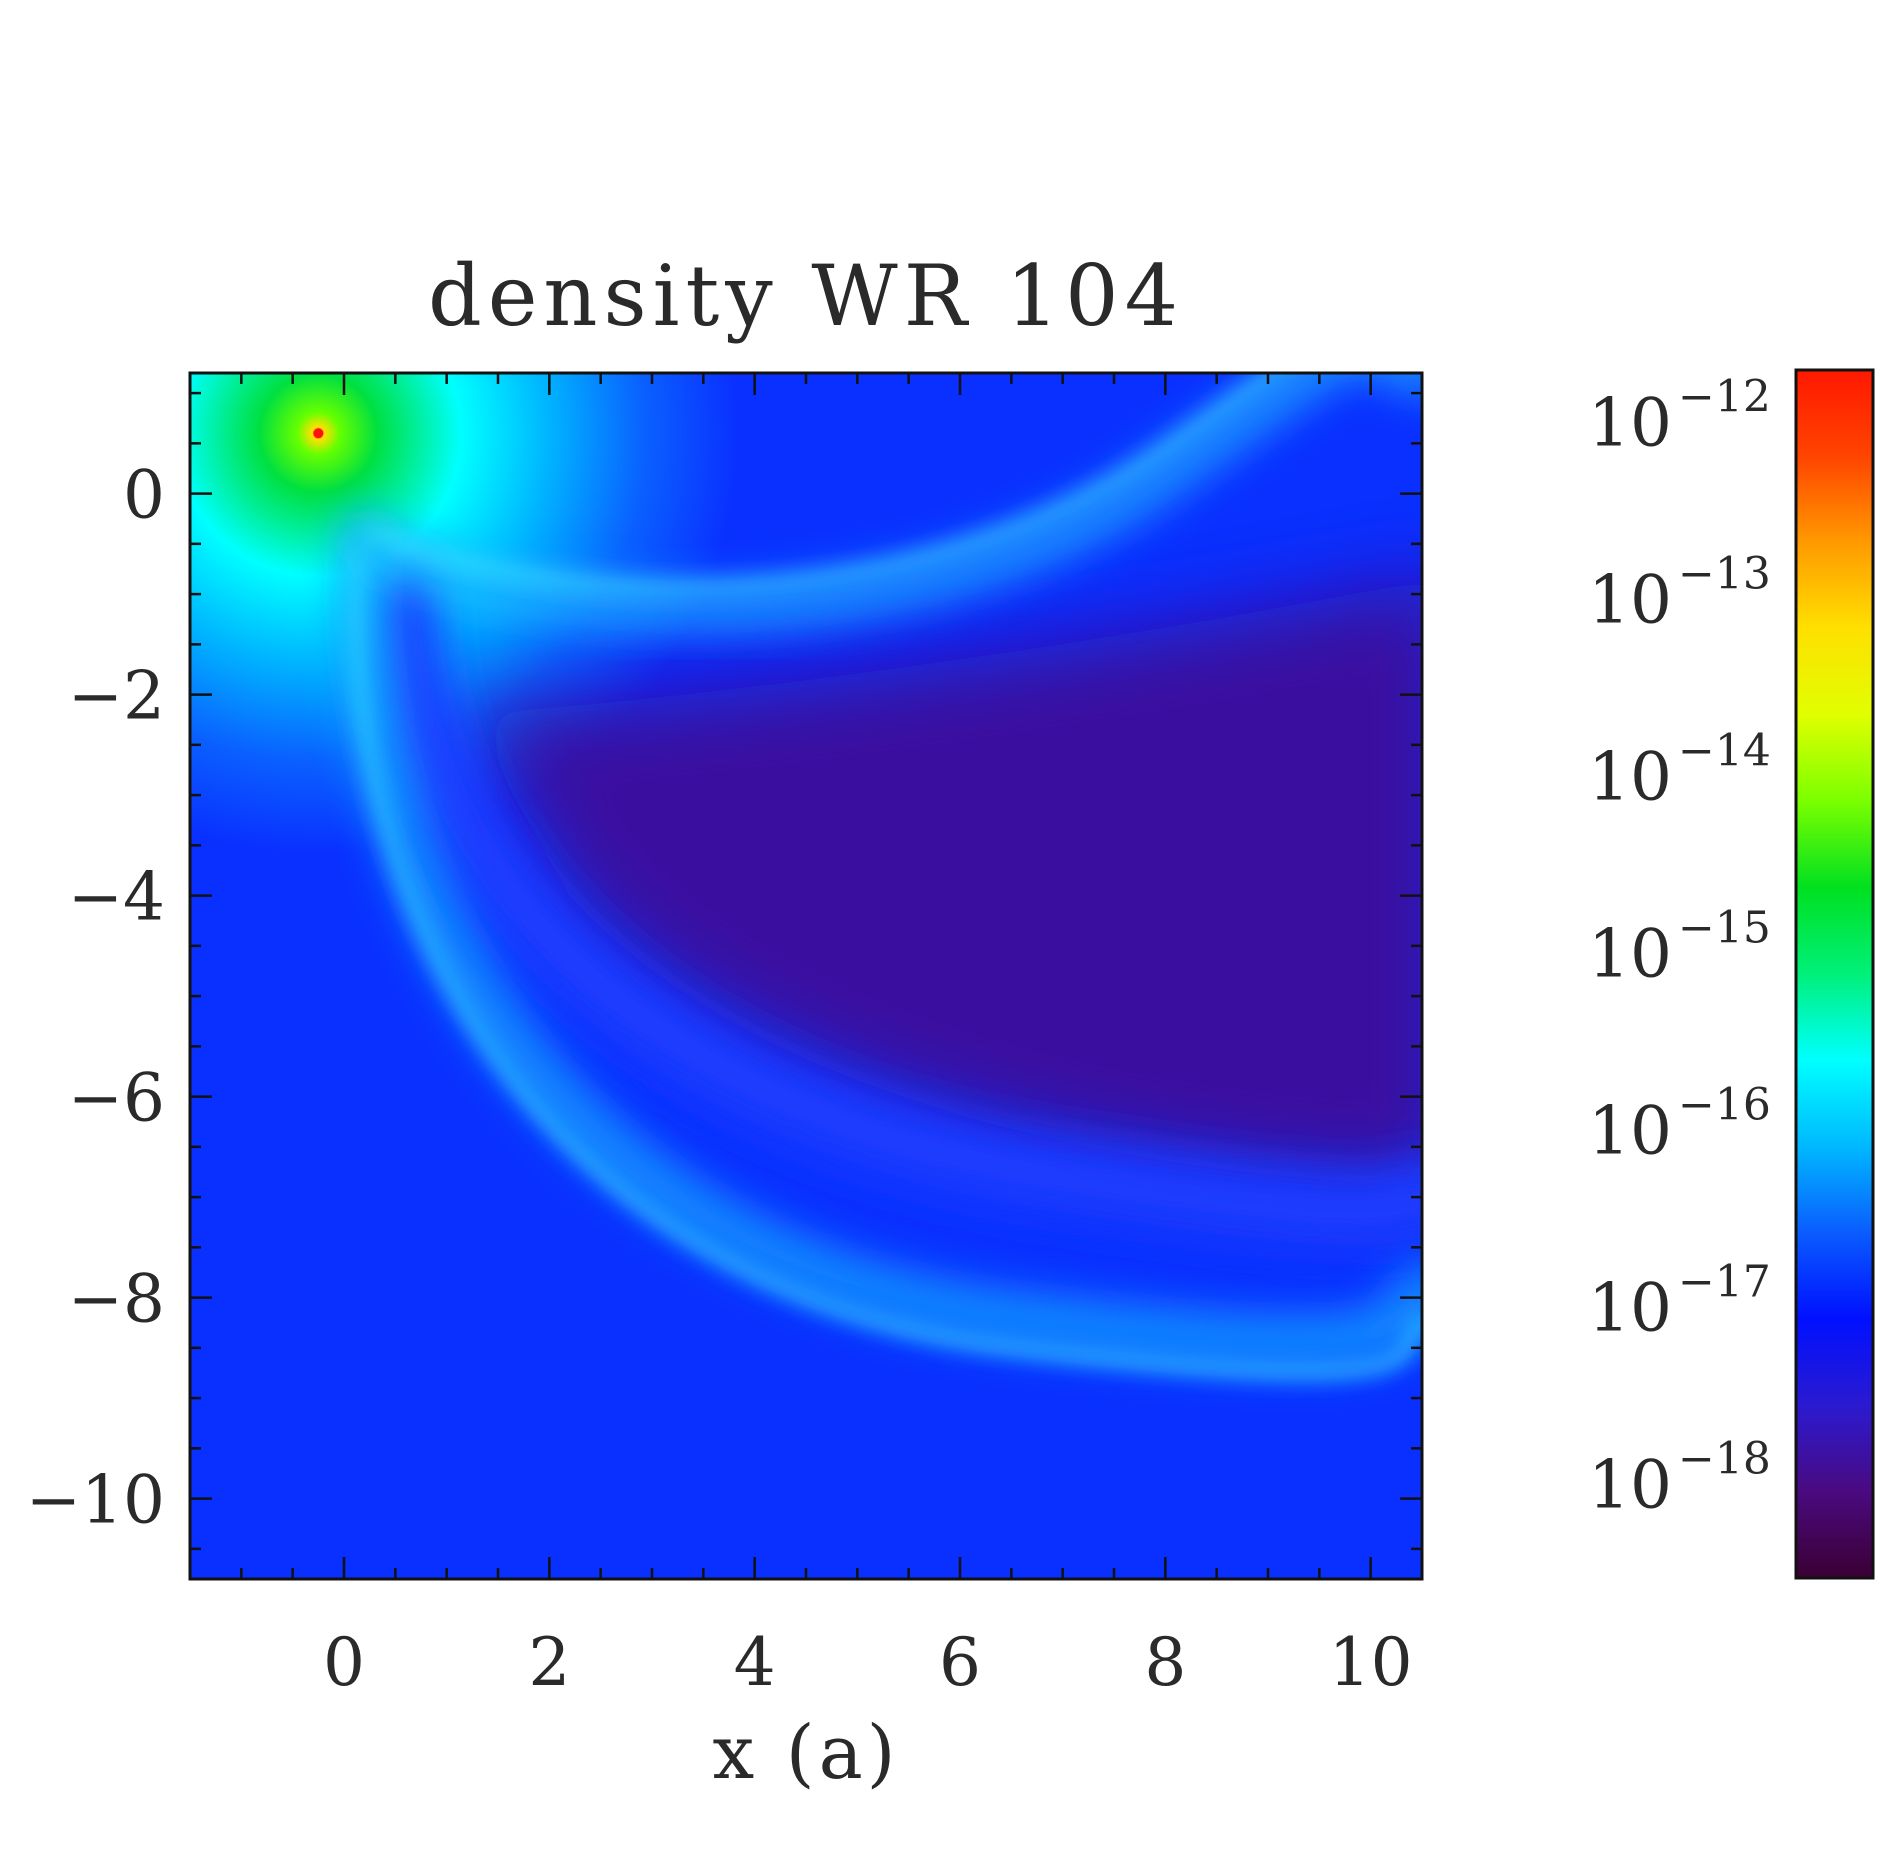  What do you see at coordinates (755, 1662) in the screenshot?
I see `x-tick-label: 4` at bounding box center [755, 1662].